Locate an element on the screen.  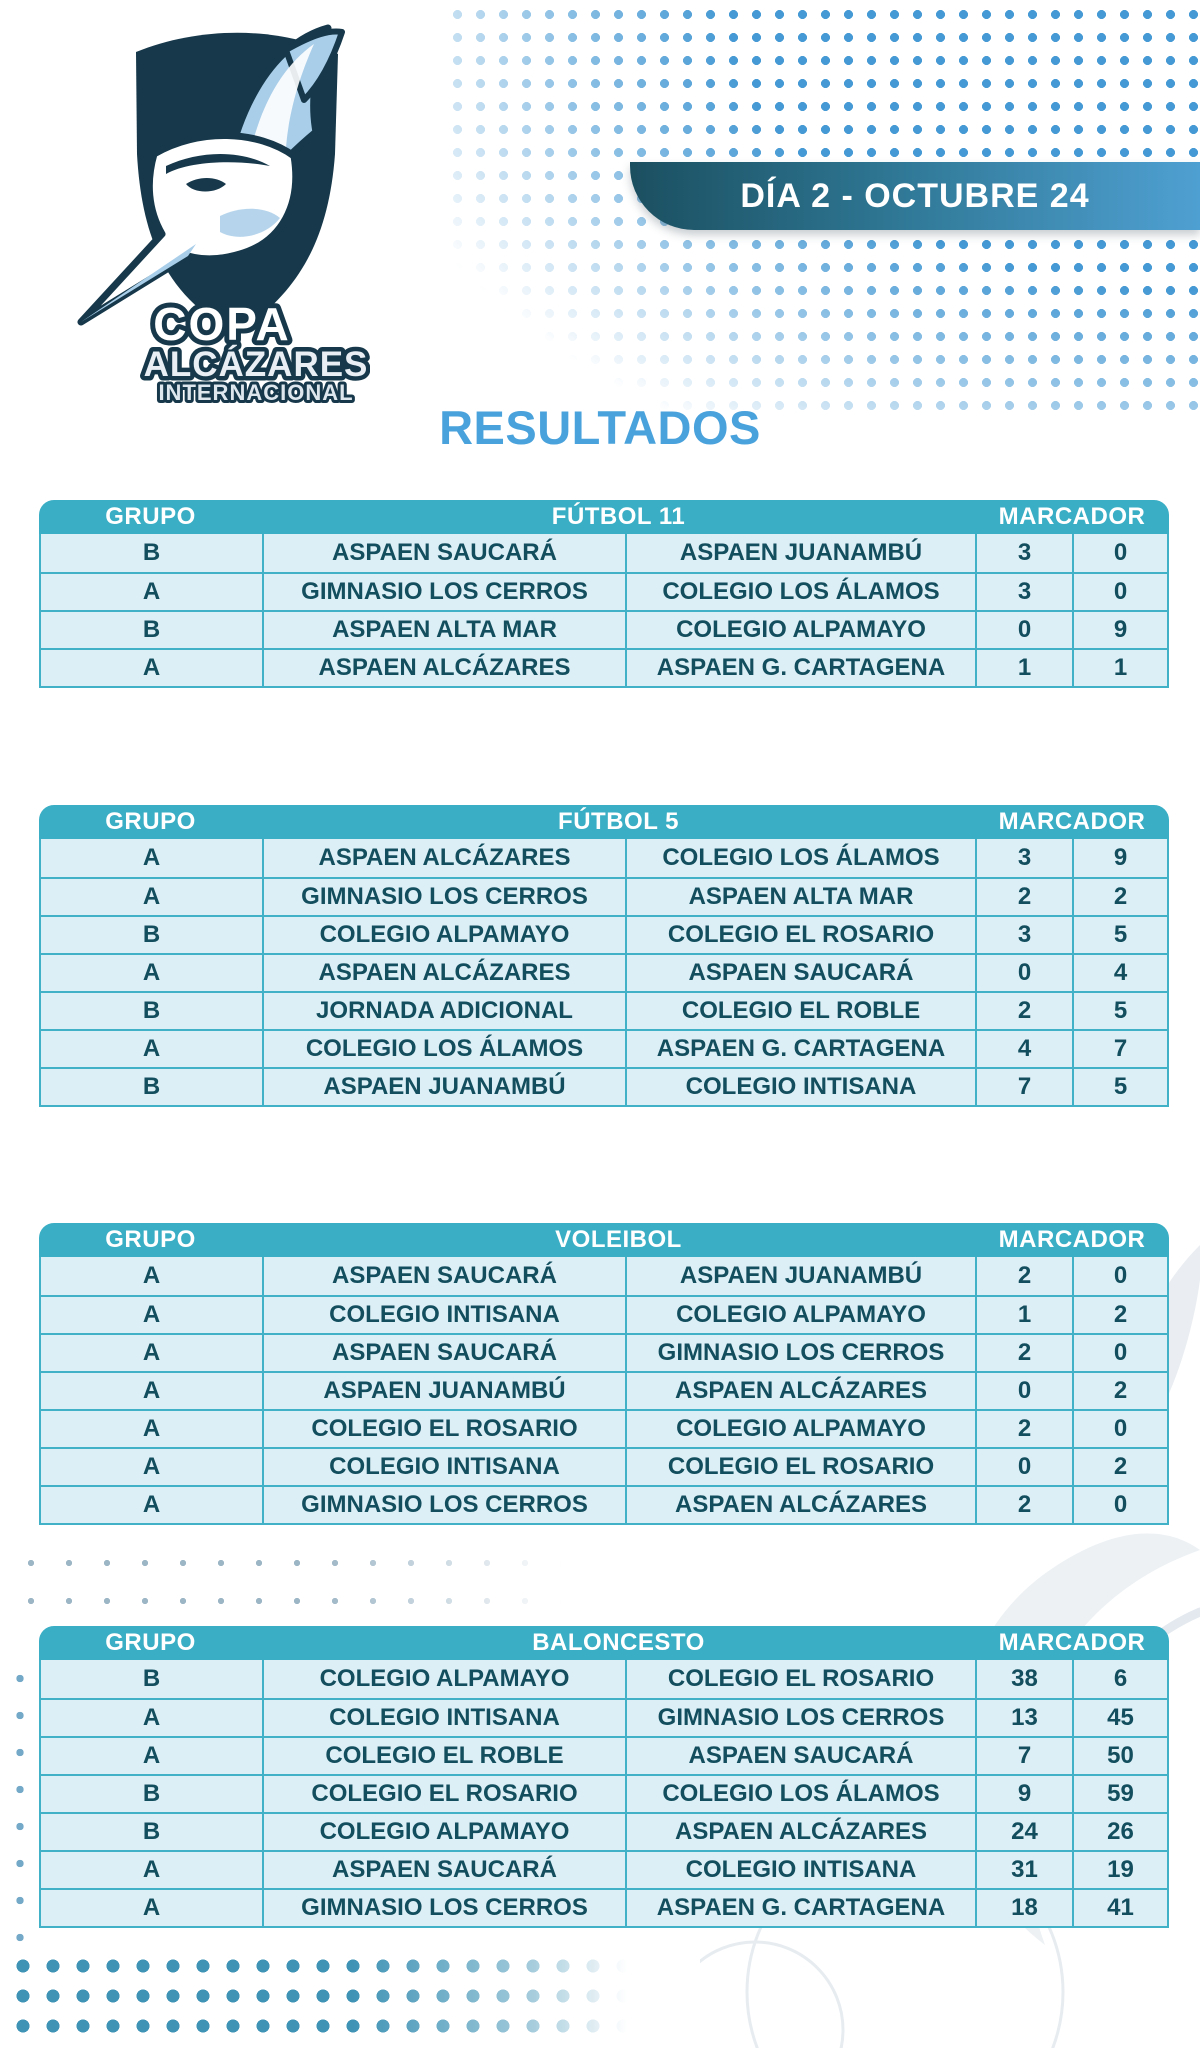
away-team-cell: ASPAEN G. CARTAGENA is located at coordinates (800, 668).